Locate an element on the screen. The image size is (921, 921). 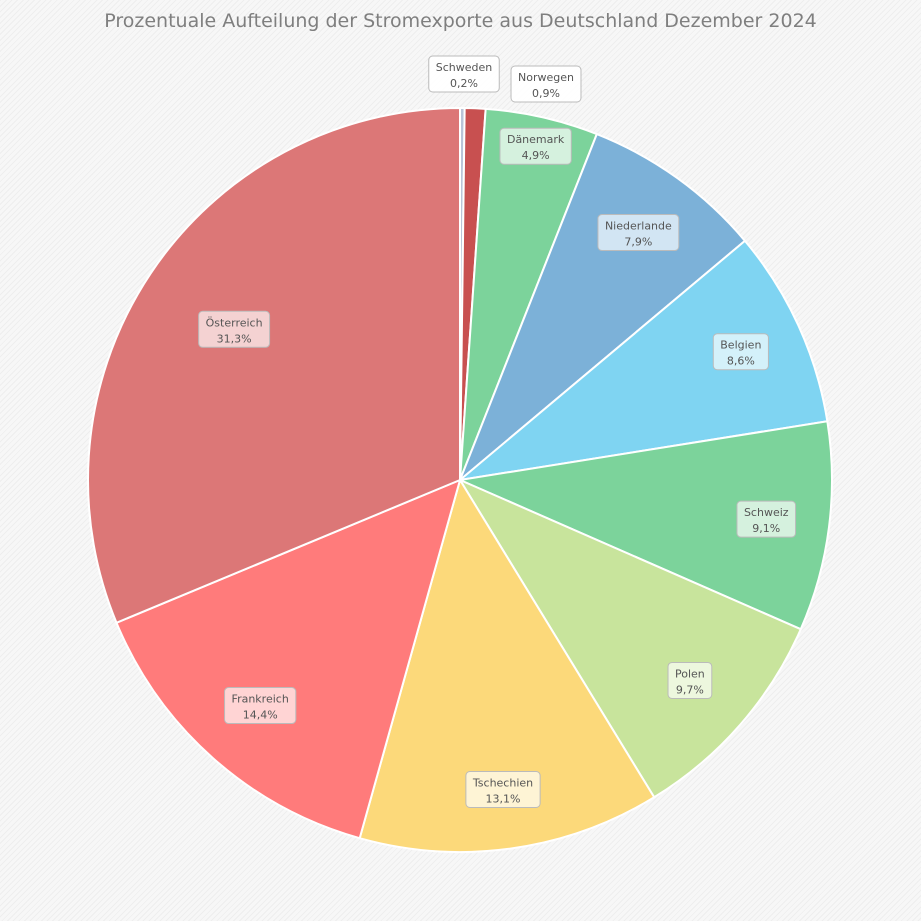
slice-category-label: Norwegen is located at coordinates (546, 77).